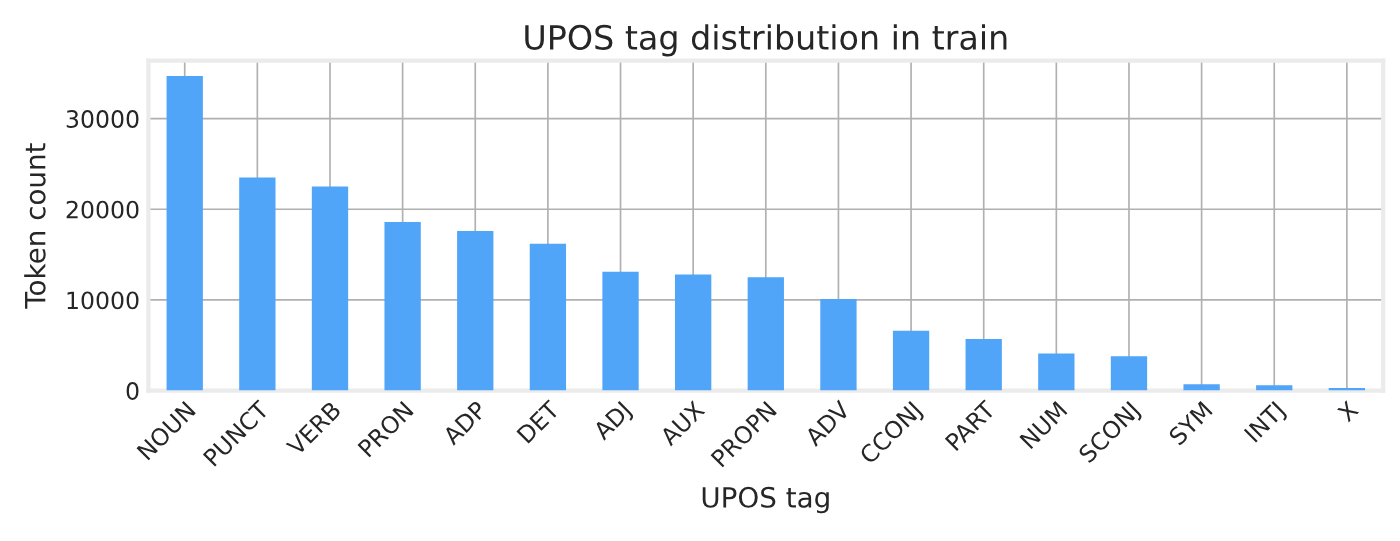 The image size is (1400, 541). Describe the element at coordinates (613, 423) in the screenshot. I see `x-tick-label: ADJ` at that location.